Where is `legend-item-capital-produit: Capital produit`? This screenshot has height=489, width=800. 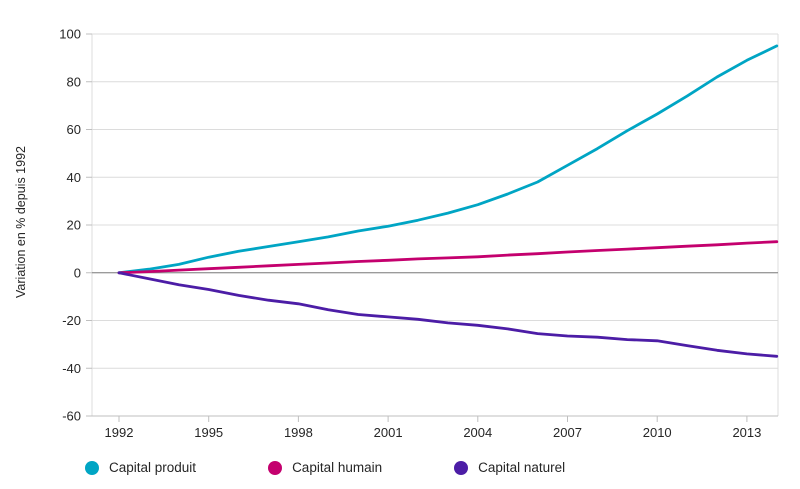 legend-item-capital-produit: Capital produit is located at coordinates (140, 468).